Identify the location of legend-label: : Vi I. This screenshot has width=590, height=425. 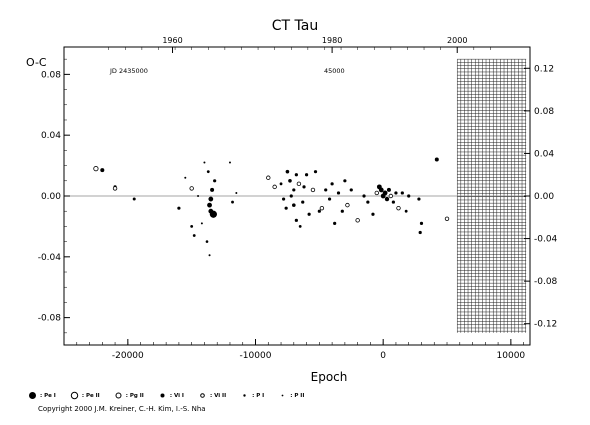
(176, 395).